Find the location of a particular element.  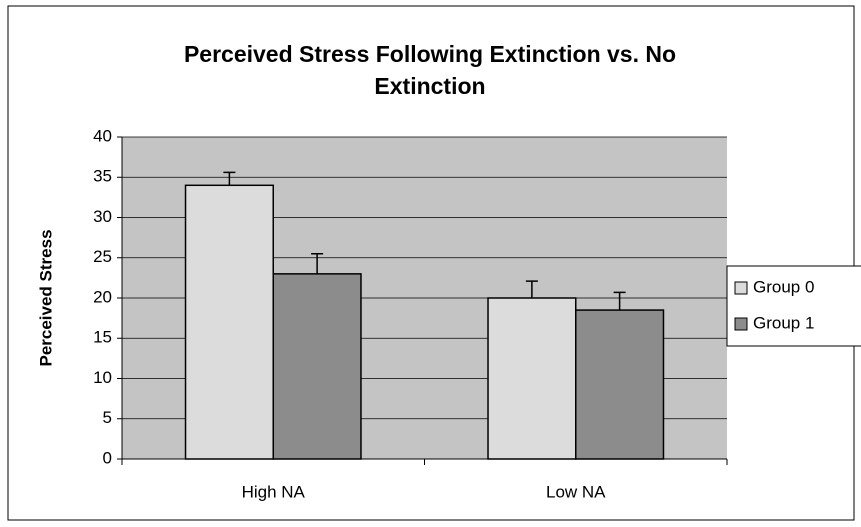

y-tick-label: 15 is located at coordinates (102, 337).